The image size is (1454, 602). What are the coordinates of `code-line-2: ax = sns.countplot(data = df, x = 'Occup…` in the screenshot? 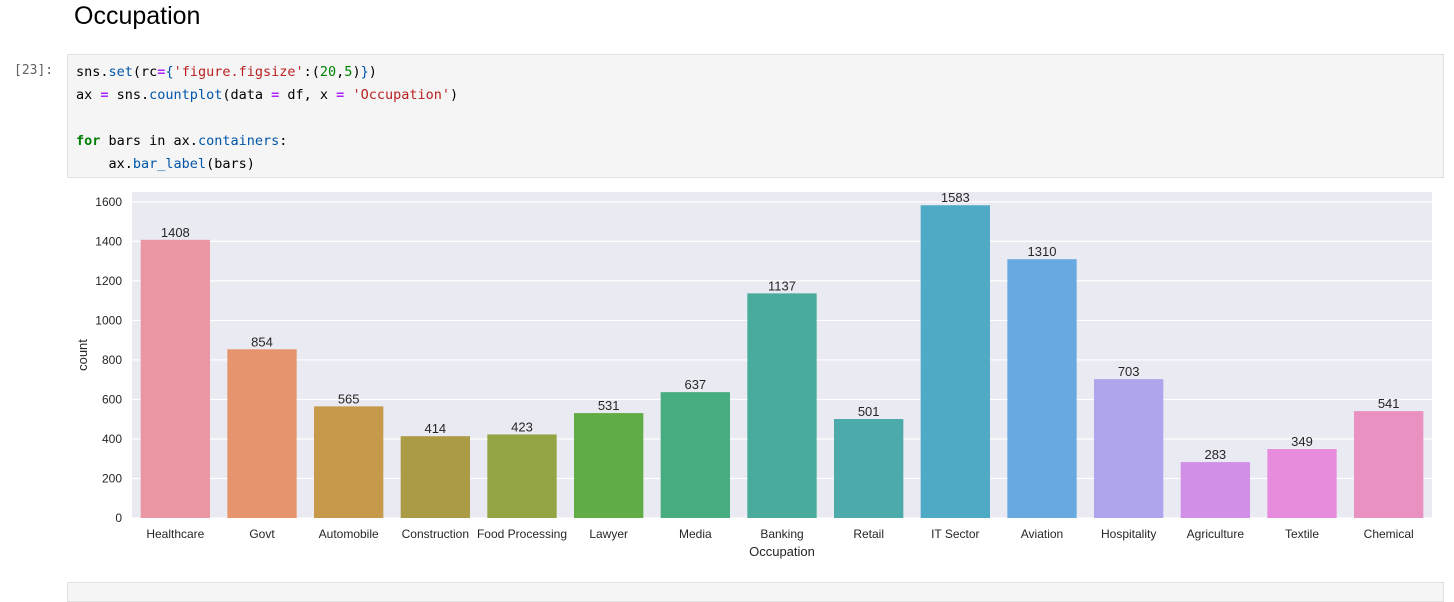 It's located at (267, 95).